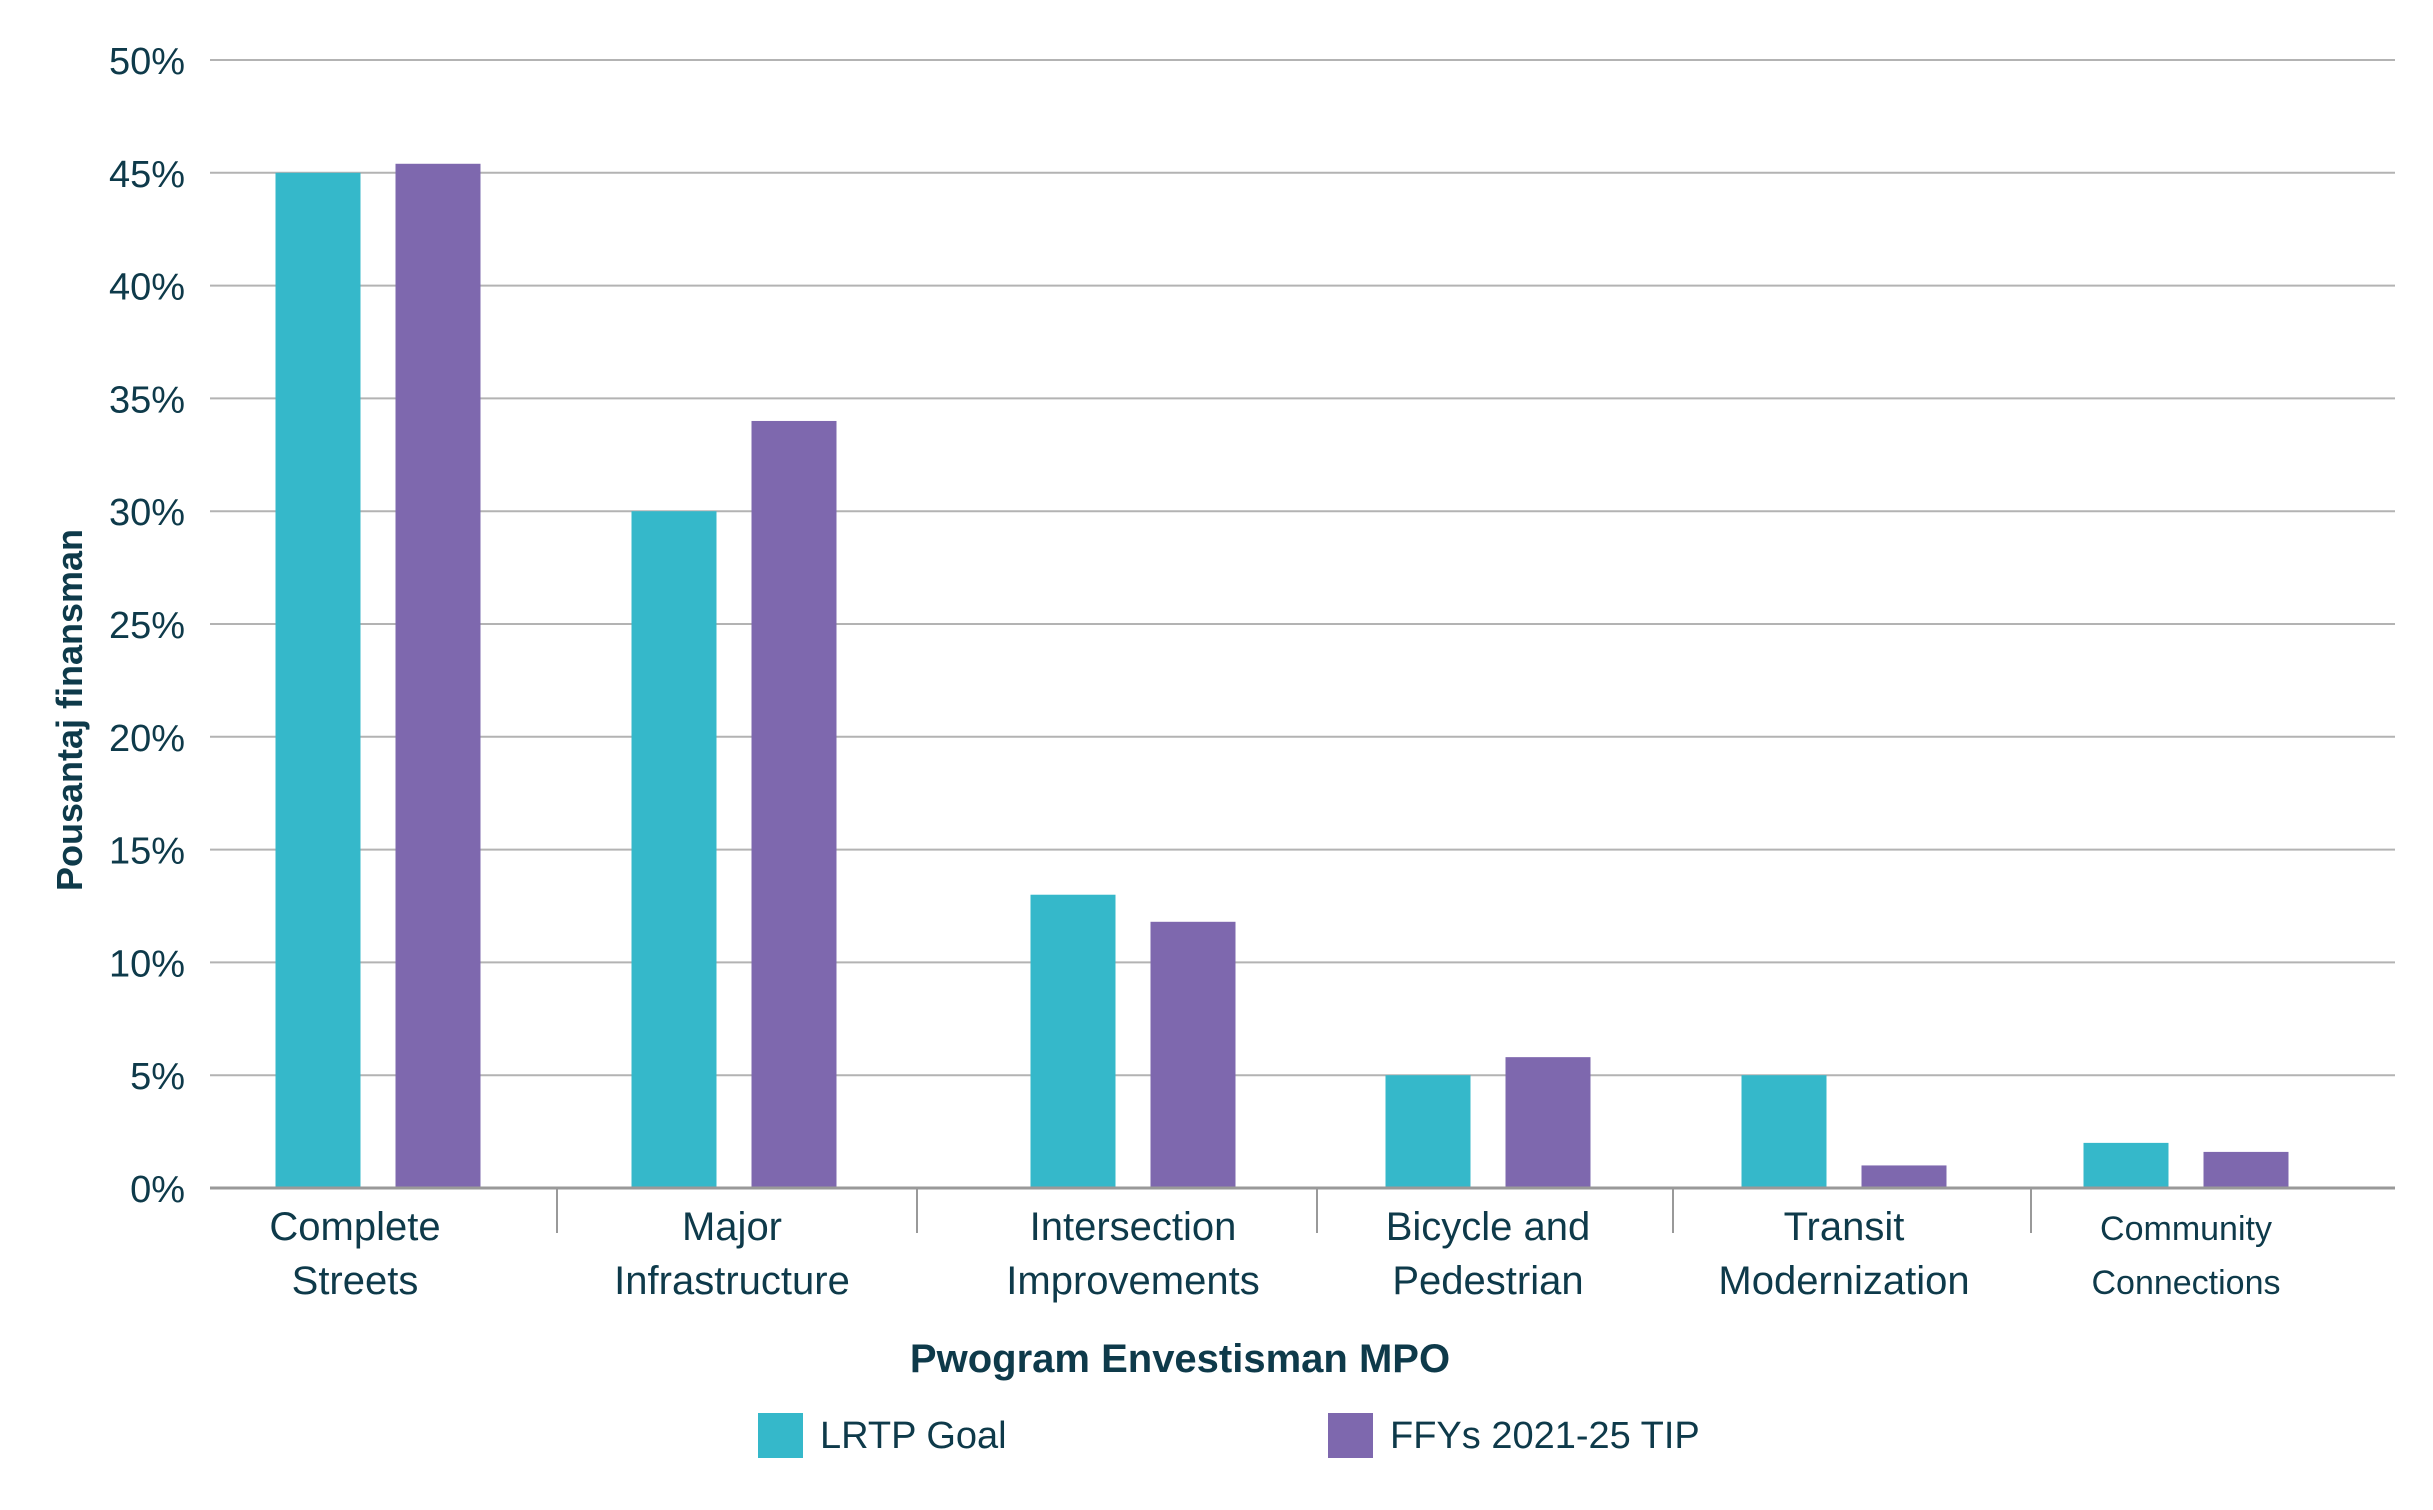  I want to click on x-axis, so click(1302, 1209).